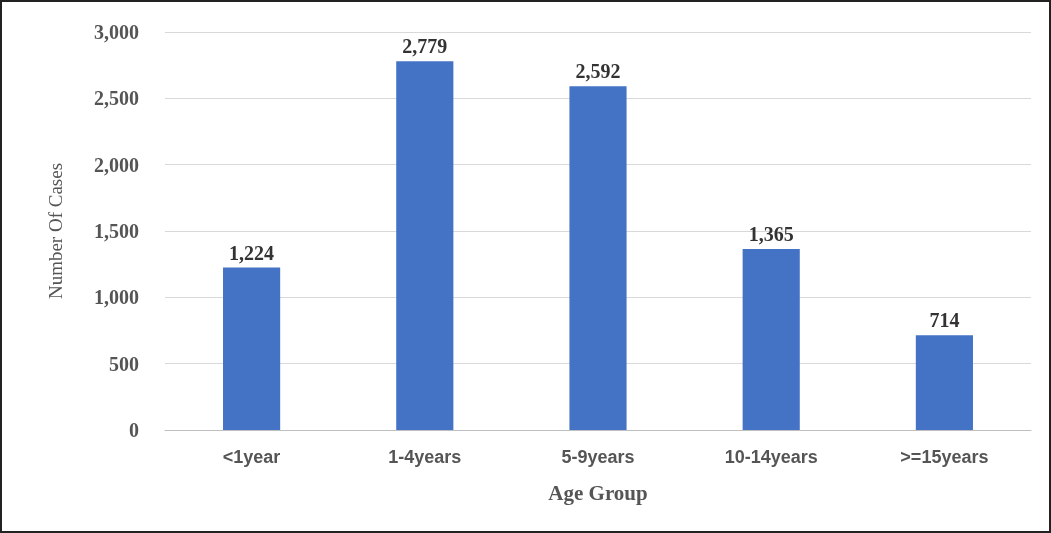 The image size is (1051, 533). I want to click on x-tick-label: 10-14years, so click(771, 457).